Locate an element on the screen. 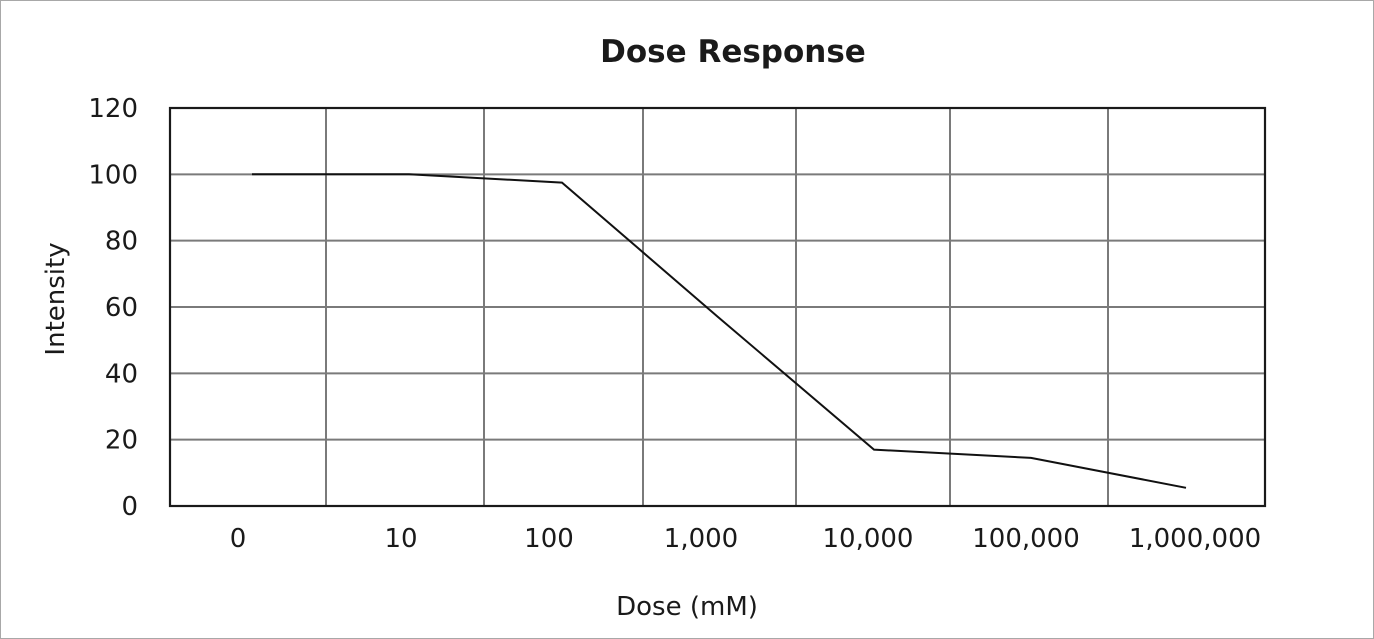 The height and width of the screenshot is (639, 1374). y-tick-label: 40 is located at coordinates (121, 374).